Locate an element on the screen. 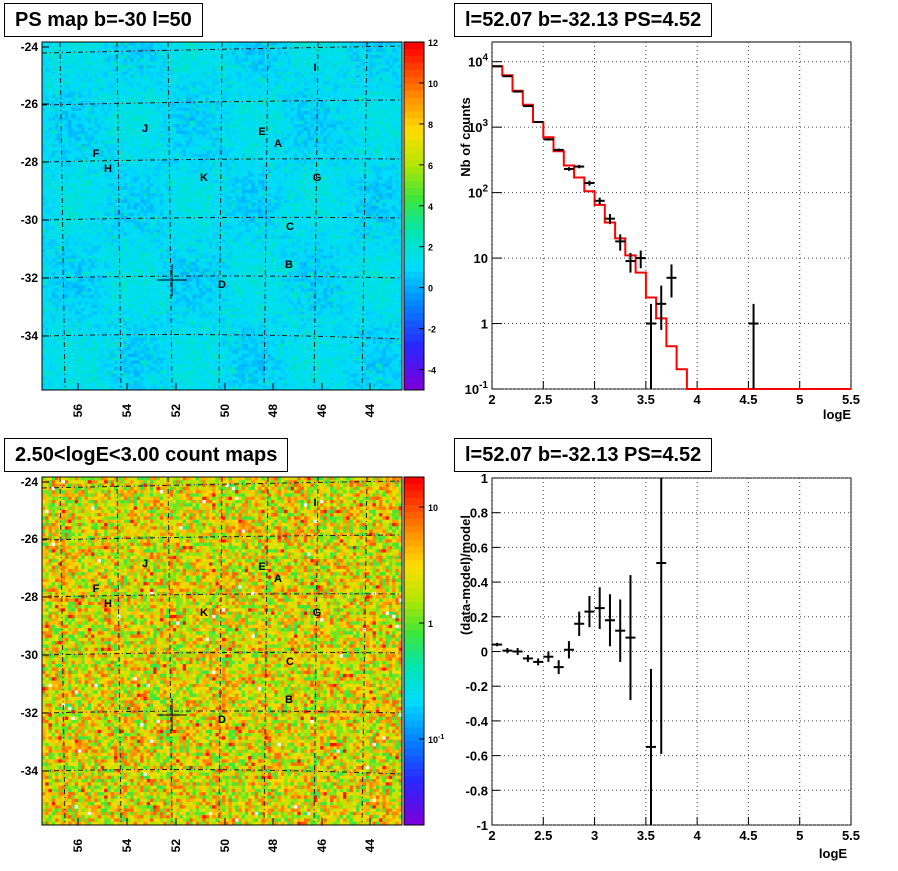  source-label-C: C is located at coordinates (290, 662).